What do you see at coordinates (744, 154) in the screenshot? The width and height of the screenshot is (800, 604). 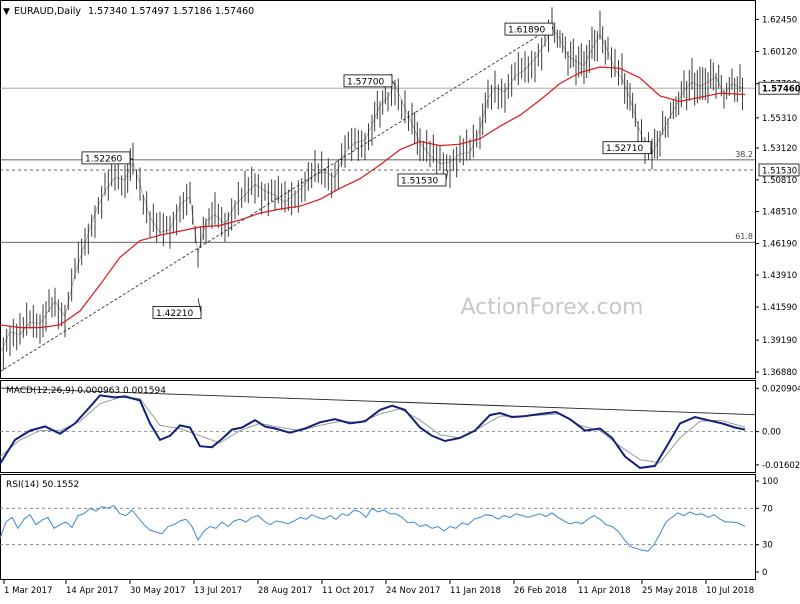 I see `fib-label: 38.2` at bounding box center [744, 154].